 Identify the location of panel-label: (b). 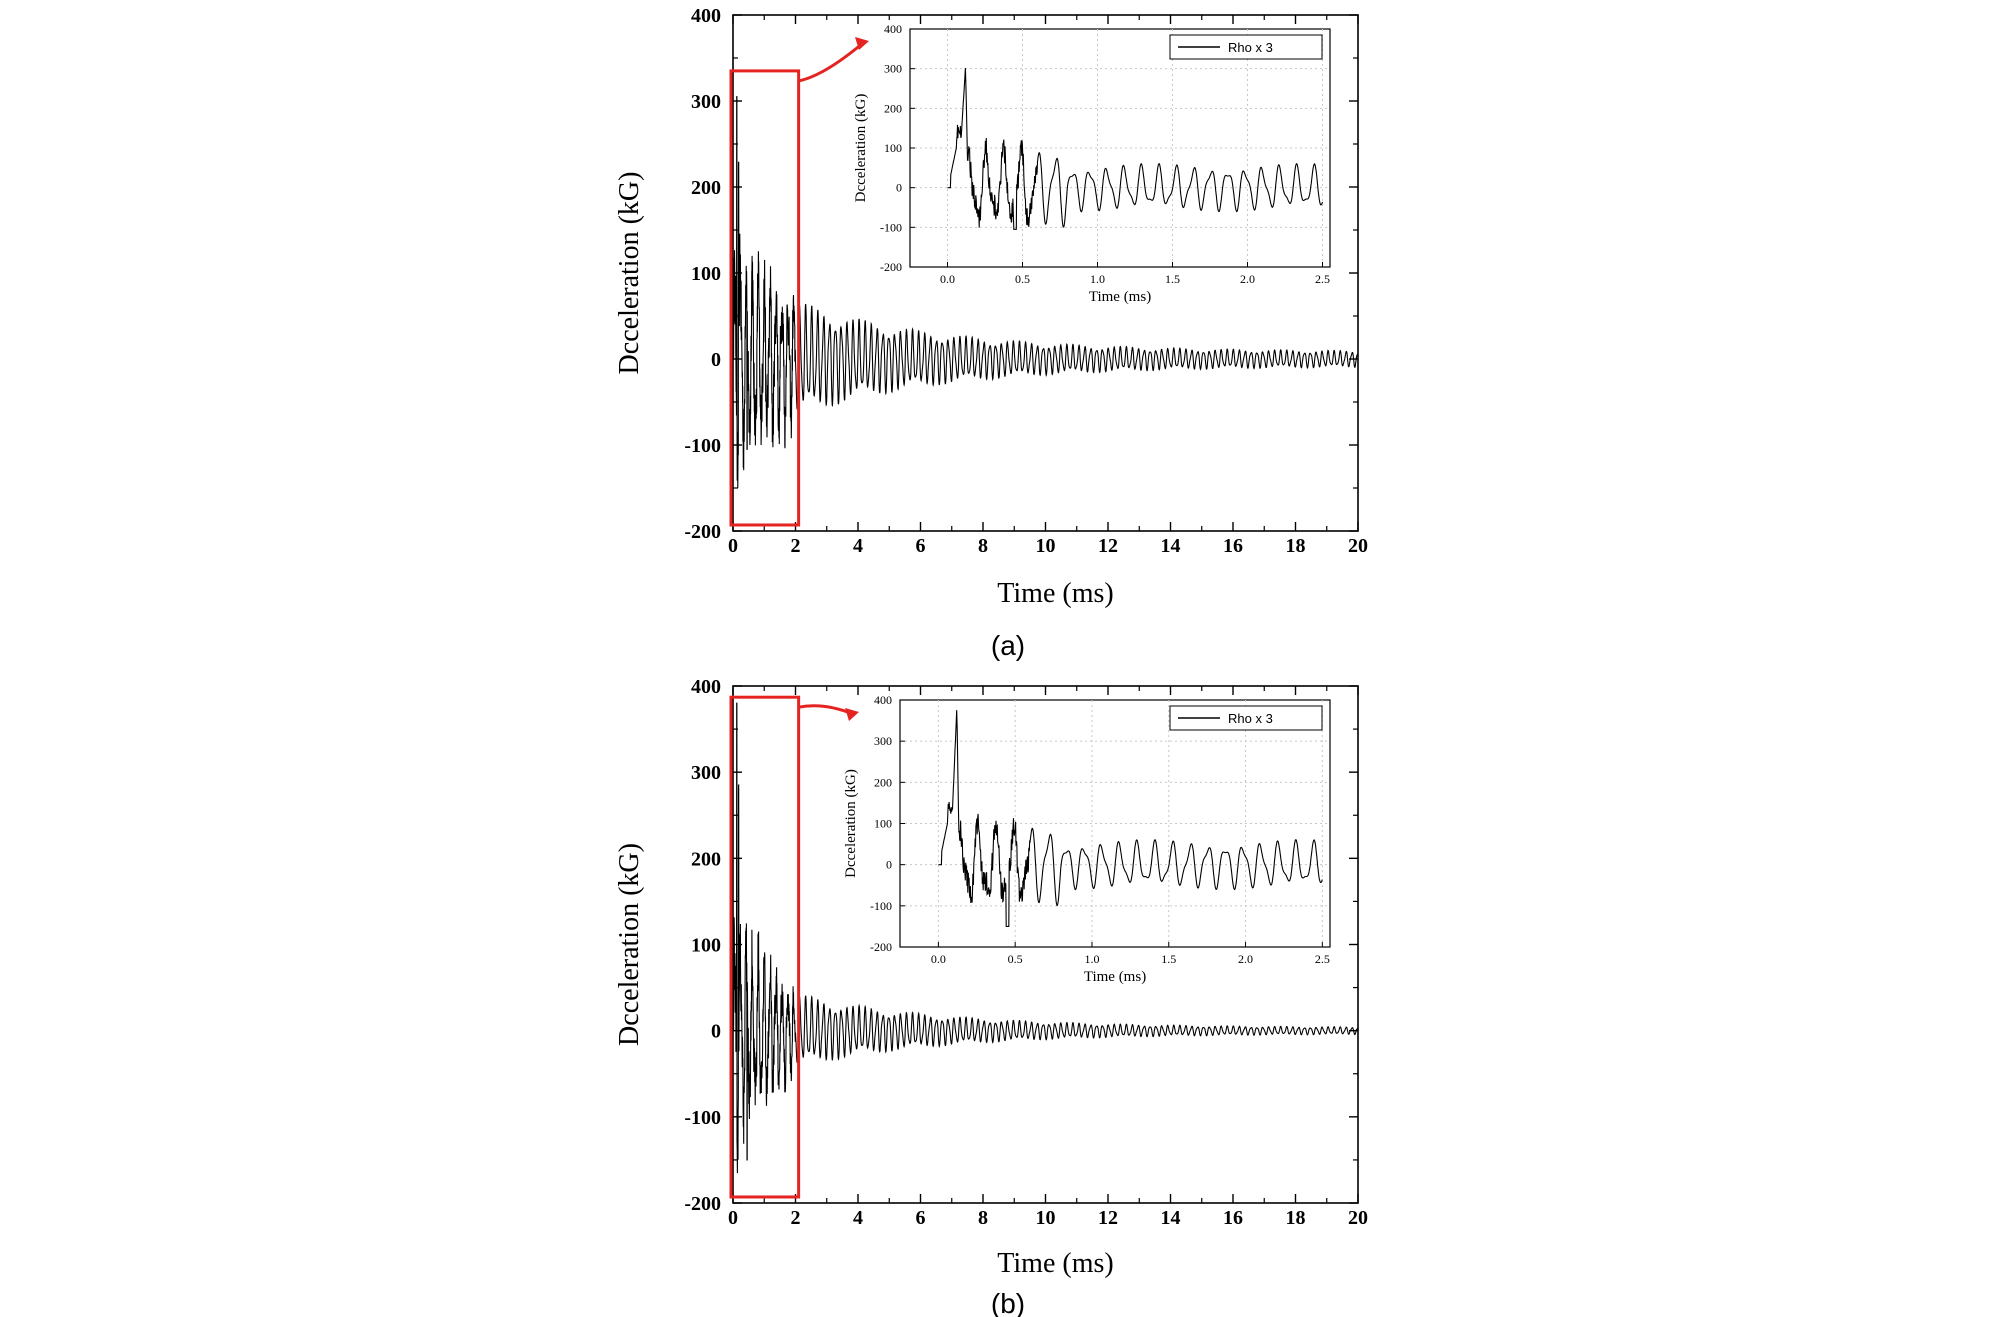
(1008, 1302).